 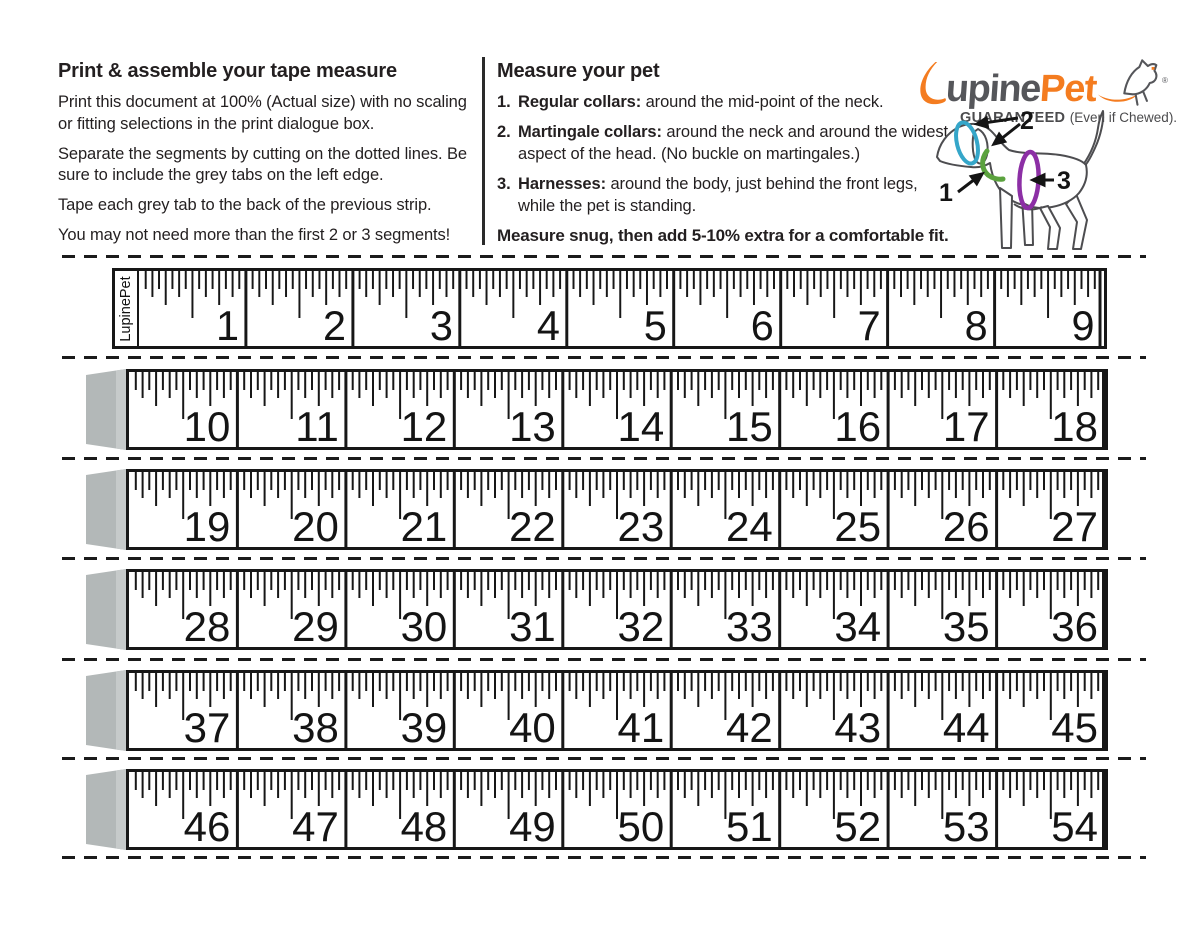 I want to click on inch-number: 14, so click(x=640, y=425).